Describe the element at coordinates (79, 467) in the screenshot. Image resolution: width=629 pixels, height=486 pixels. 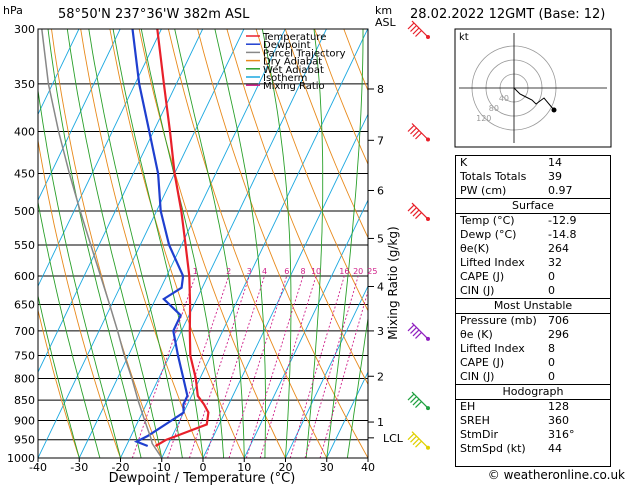
I see `x-tick-label: -30` at that location.